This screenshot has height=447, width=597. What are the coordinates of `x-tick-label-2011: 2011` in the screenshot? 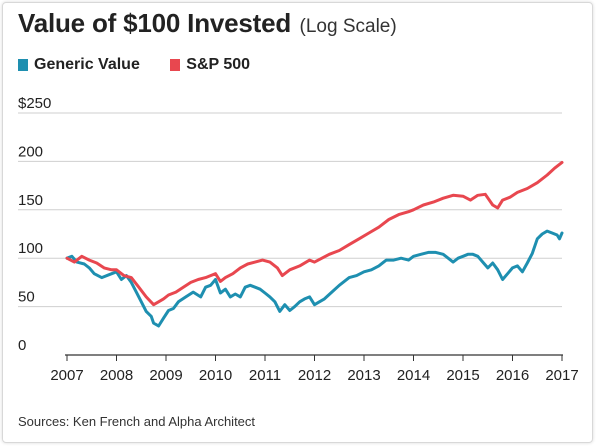 It's located at (265, 375).